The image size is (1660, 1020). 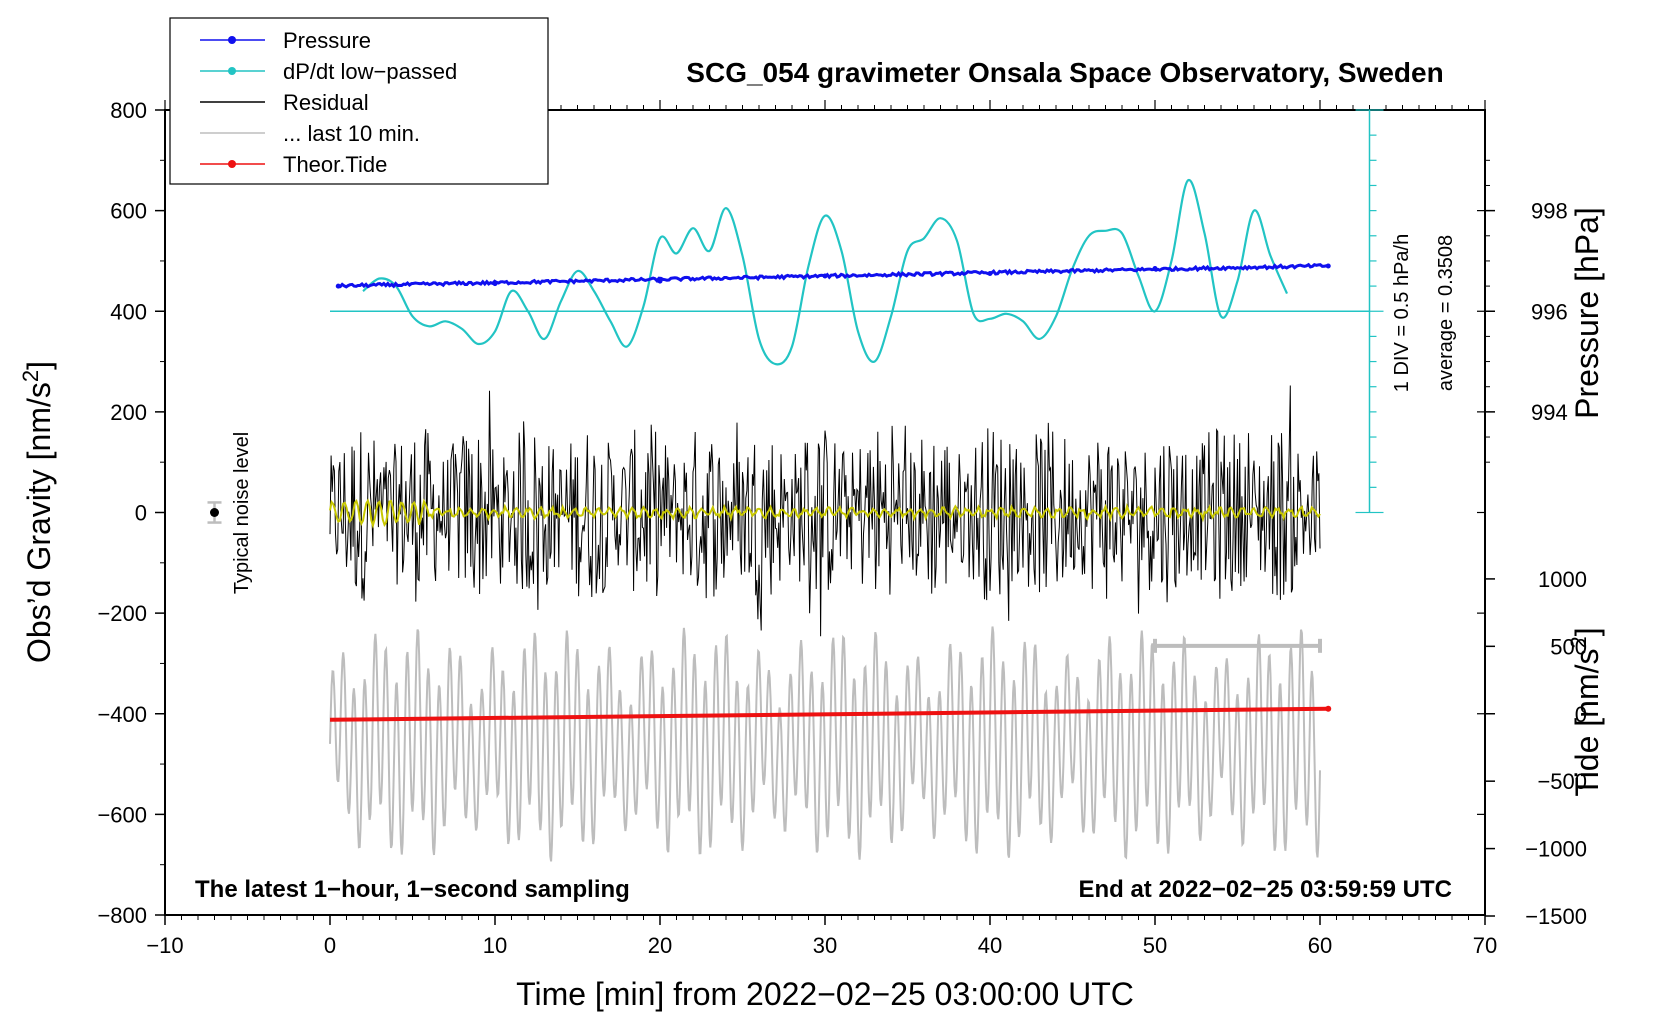 What do you see at coordinates (122, 814) in the screenshot?
I see `y-tick-label: −600` at bounding box center [122, 814].